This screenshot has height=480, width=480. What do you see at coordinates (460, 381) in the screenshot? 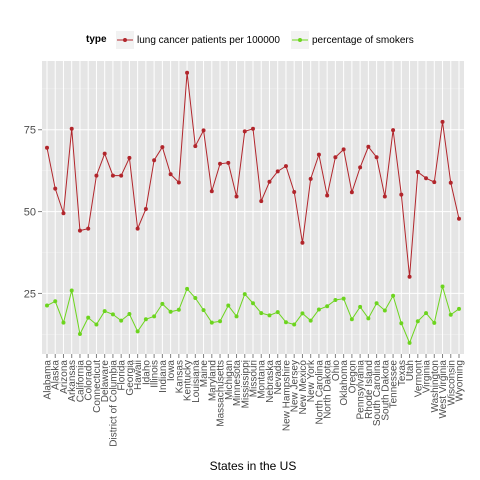
I see `x-tick-label: Wyoming` at bounding box center [460, 381].